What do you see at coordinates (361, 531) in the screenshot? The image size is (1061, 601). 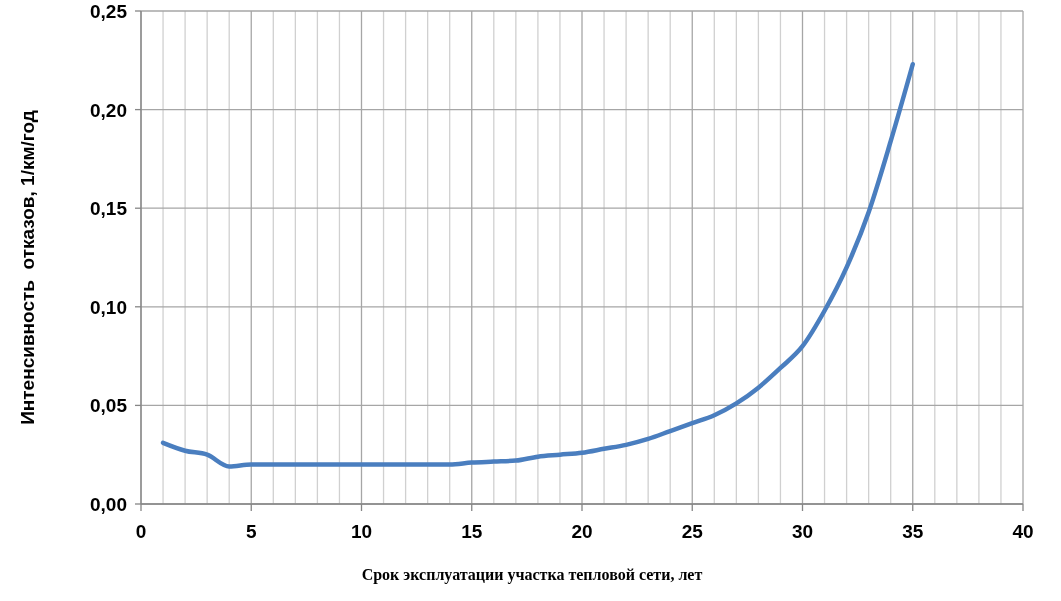 I see `x-tick-label: 10` at bounding box center [361, 531].